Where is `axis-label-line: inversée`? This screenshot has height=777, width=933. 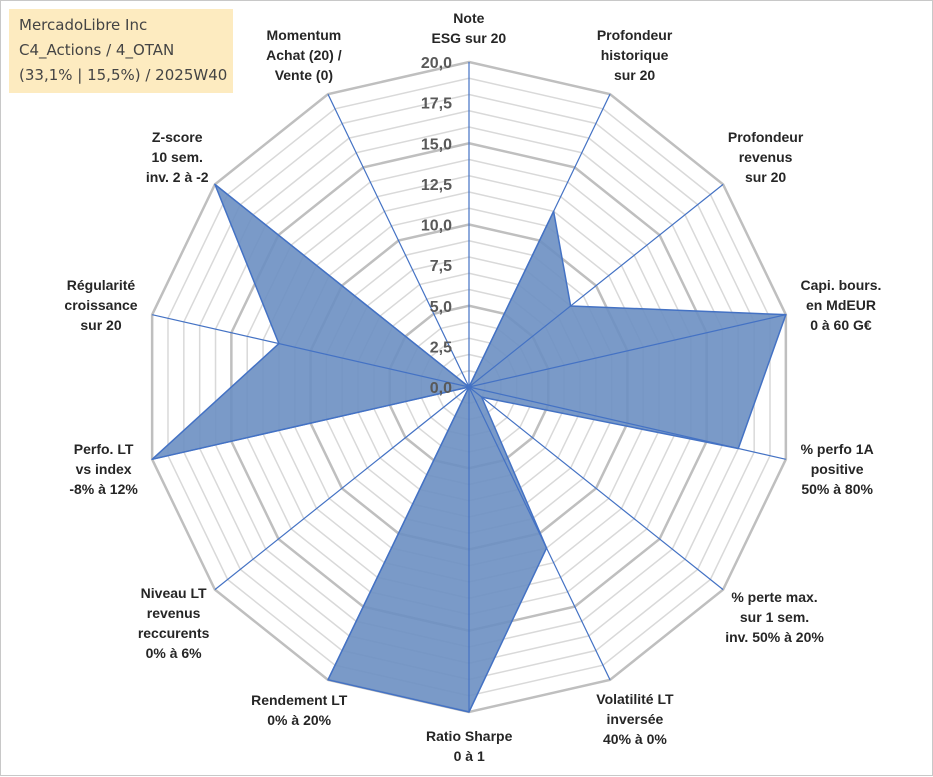
axis-label-line: inversée is located at coordinates (635, 719).